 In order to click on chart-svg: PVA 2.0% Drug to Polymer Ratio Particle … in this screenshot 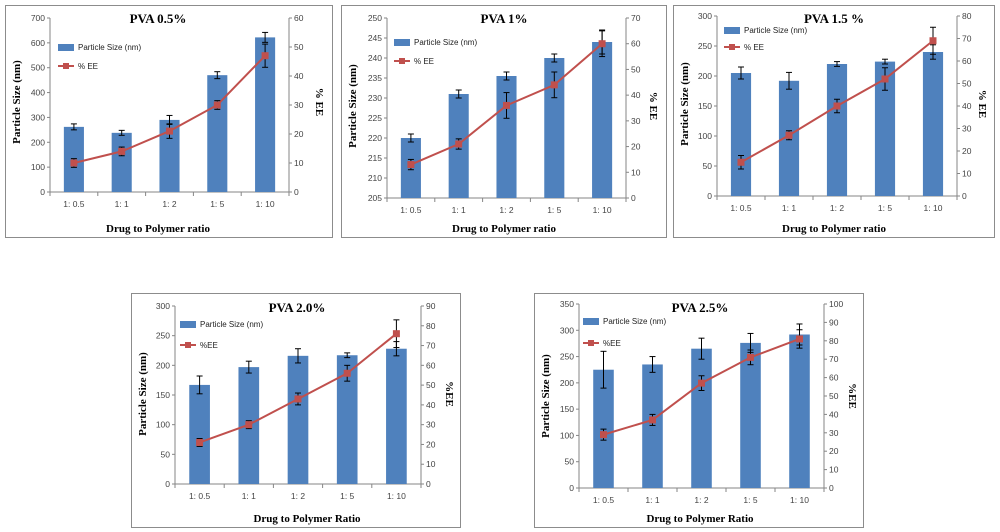, I will do `click(296, 412)`.